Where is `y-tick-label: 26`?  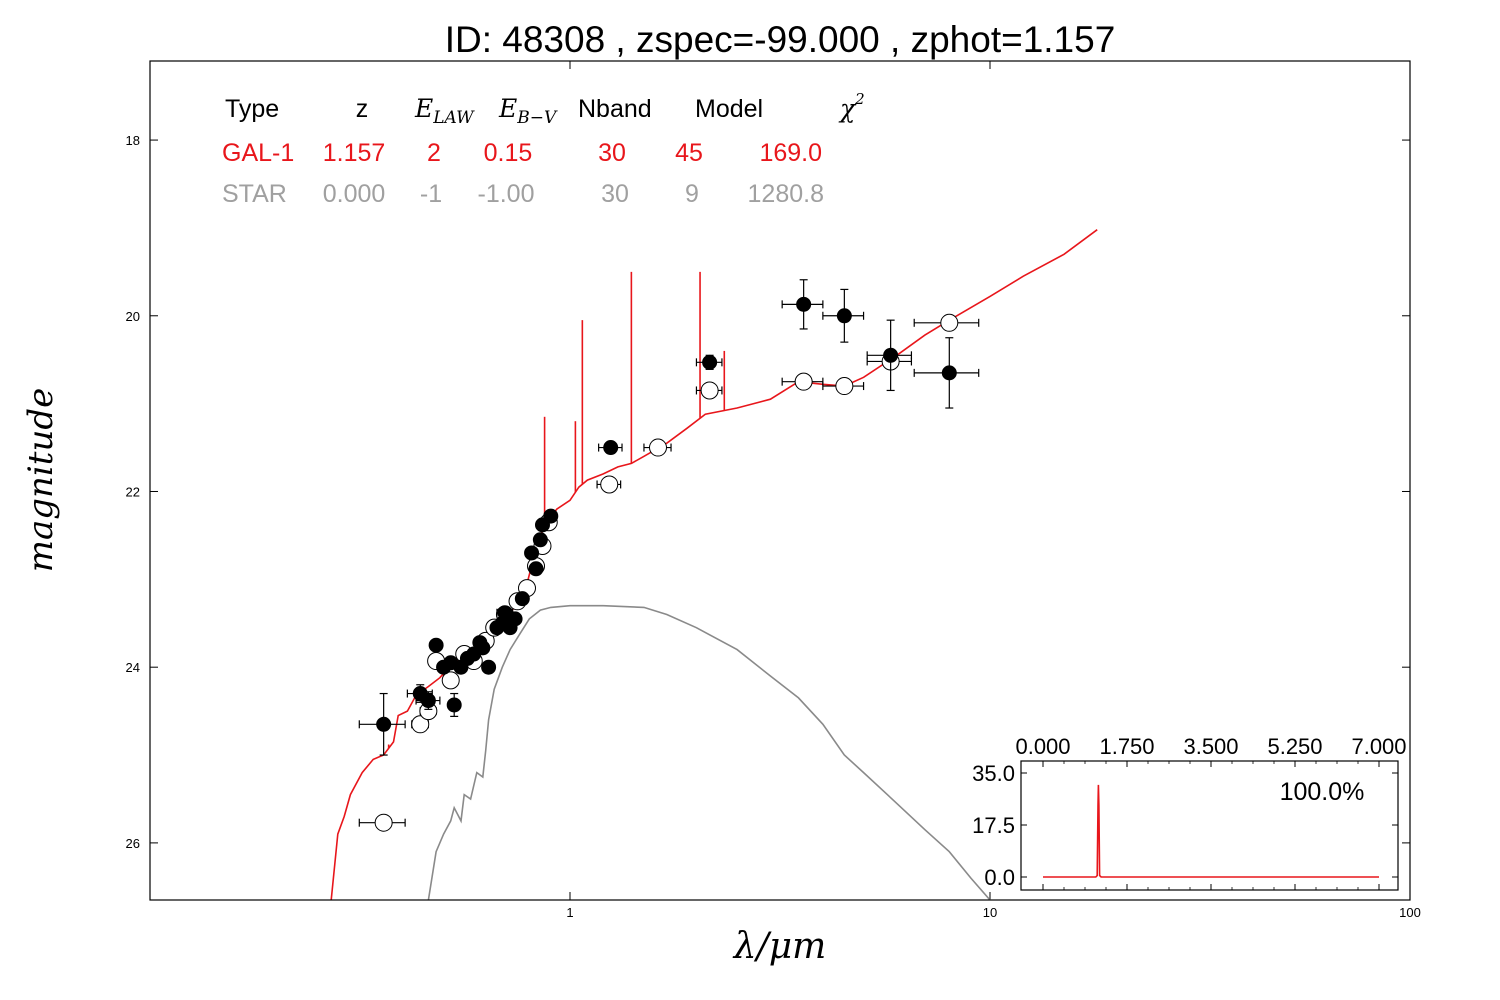 y-tick-label: 26 is located at coordinates (133, 843).